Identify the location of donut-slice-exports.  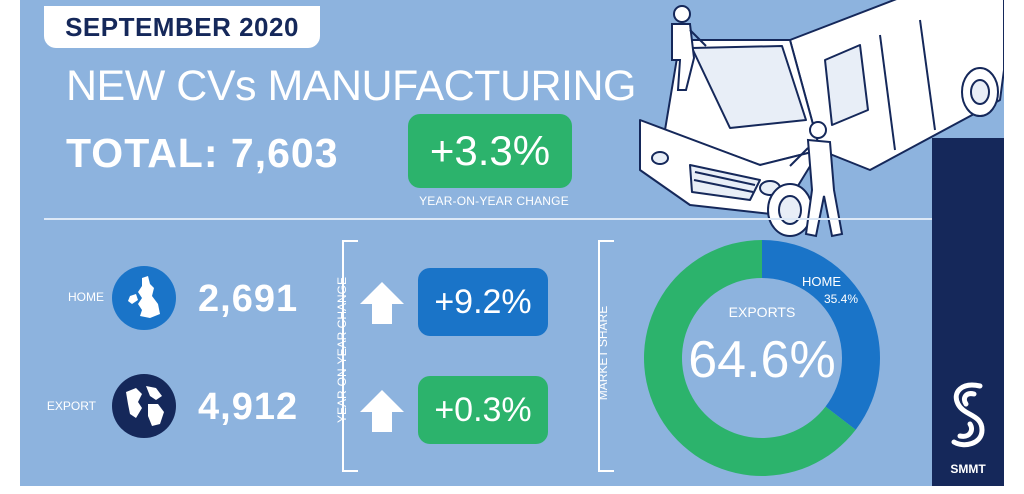
(750, 358).